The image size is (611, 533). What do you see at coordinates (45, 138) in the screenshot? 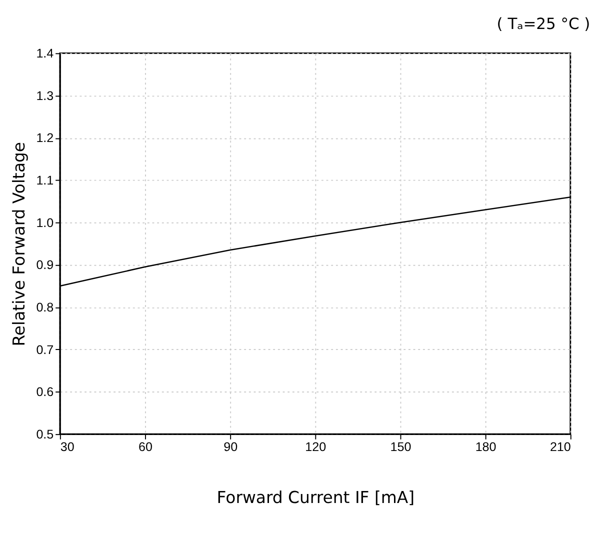
I see `y-tick-label: 1.2` at bounding box center [45, 138].